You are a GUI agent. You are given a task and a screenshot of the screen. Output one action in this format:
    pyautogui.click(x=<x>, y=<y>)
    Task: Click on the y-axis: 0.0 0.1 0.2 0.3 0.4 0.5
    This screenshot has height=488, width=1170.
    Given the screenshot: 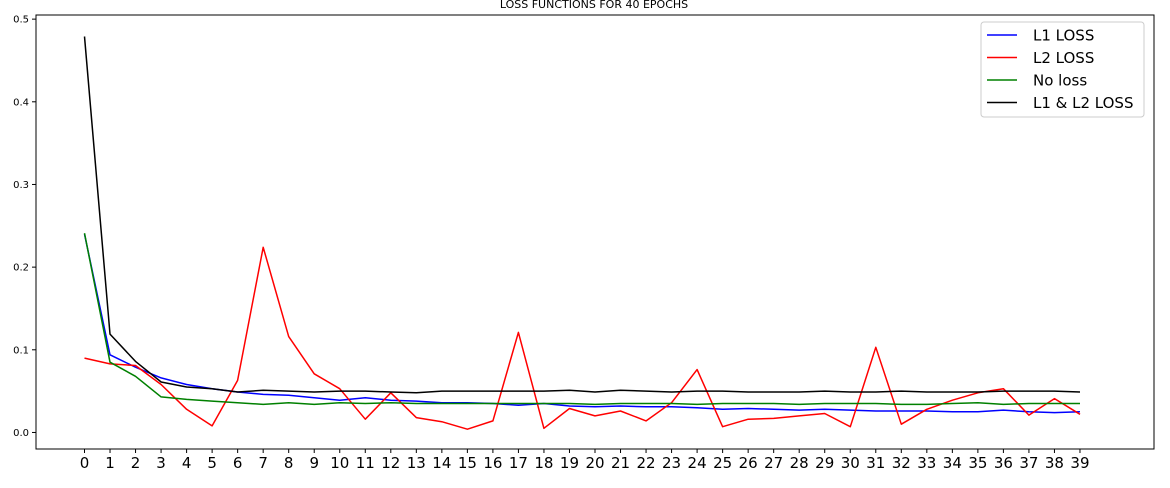 What is the action you would take?
    pyautogui.click(x=24, y=227)
    